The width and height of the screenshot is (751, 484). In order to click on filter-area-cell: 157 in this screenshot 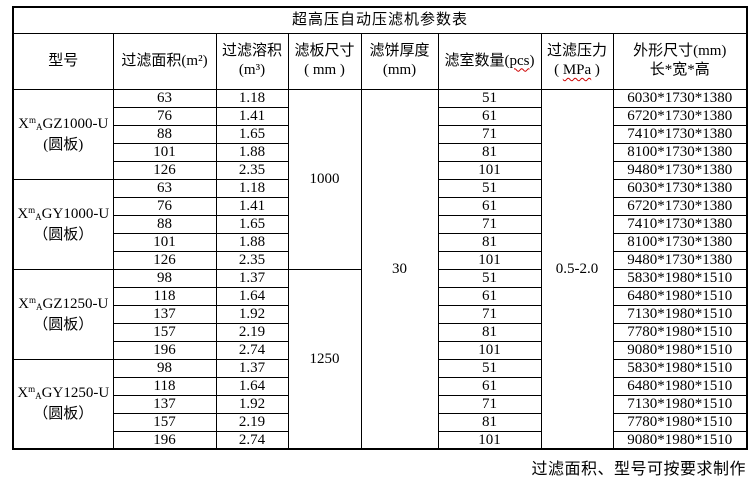, I will do `click(164, 422)`.